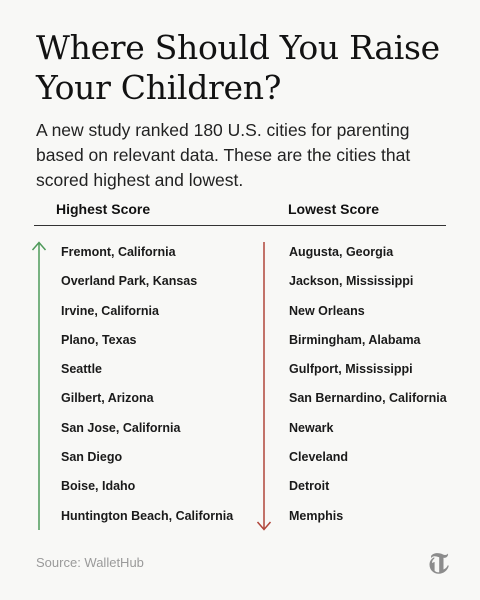 The width and height of the screenshot is (480, 600). What do you see at coordinates (118, 252) in the screenshot?
I see `list-item: Fremont, California` at bounding box center [118, 252].